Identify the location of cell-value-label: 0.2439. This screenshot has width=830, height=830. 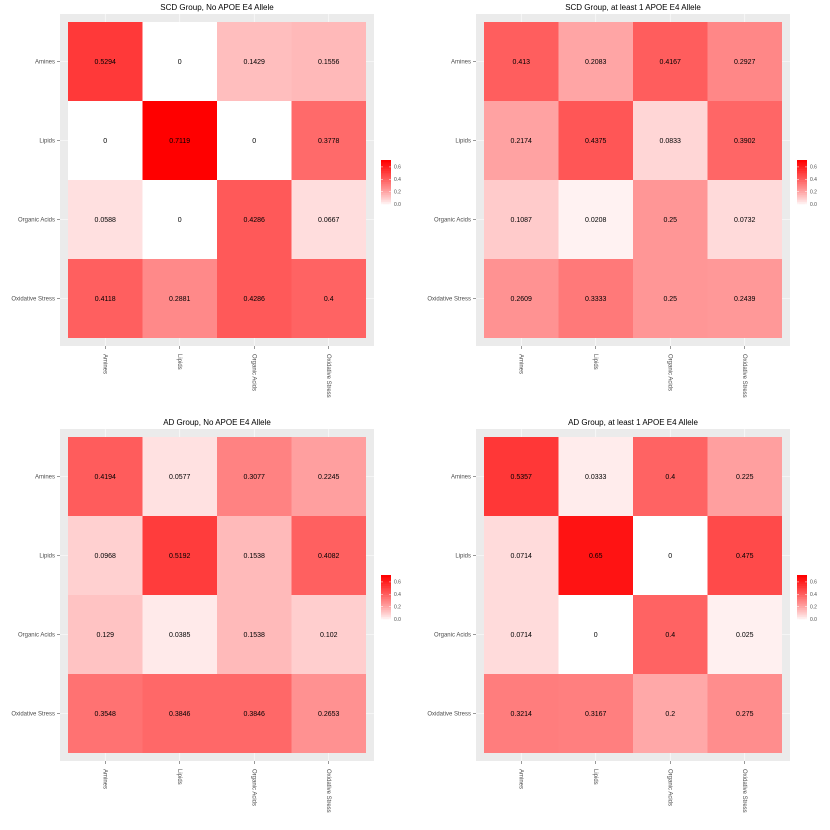
(745, 299).